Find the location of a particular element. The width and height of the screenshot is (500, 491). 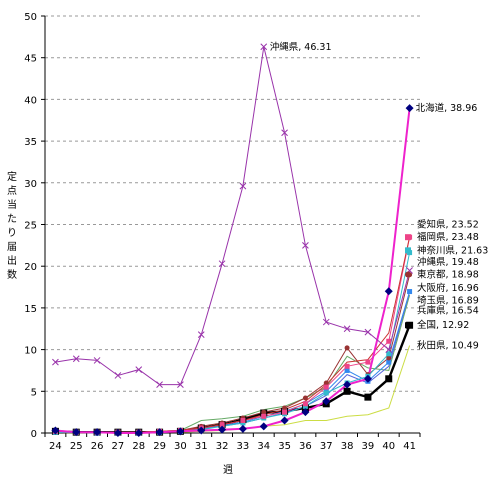

end-label: 大阪府, 16.96 is located at coordinates (448, 288).